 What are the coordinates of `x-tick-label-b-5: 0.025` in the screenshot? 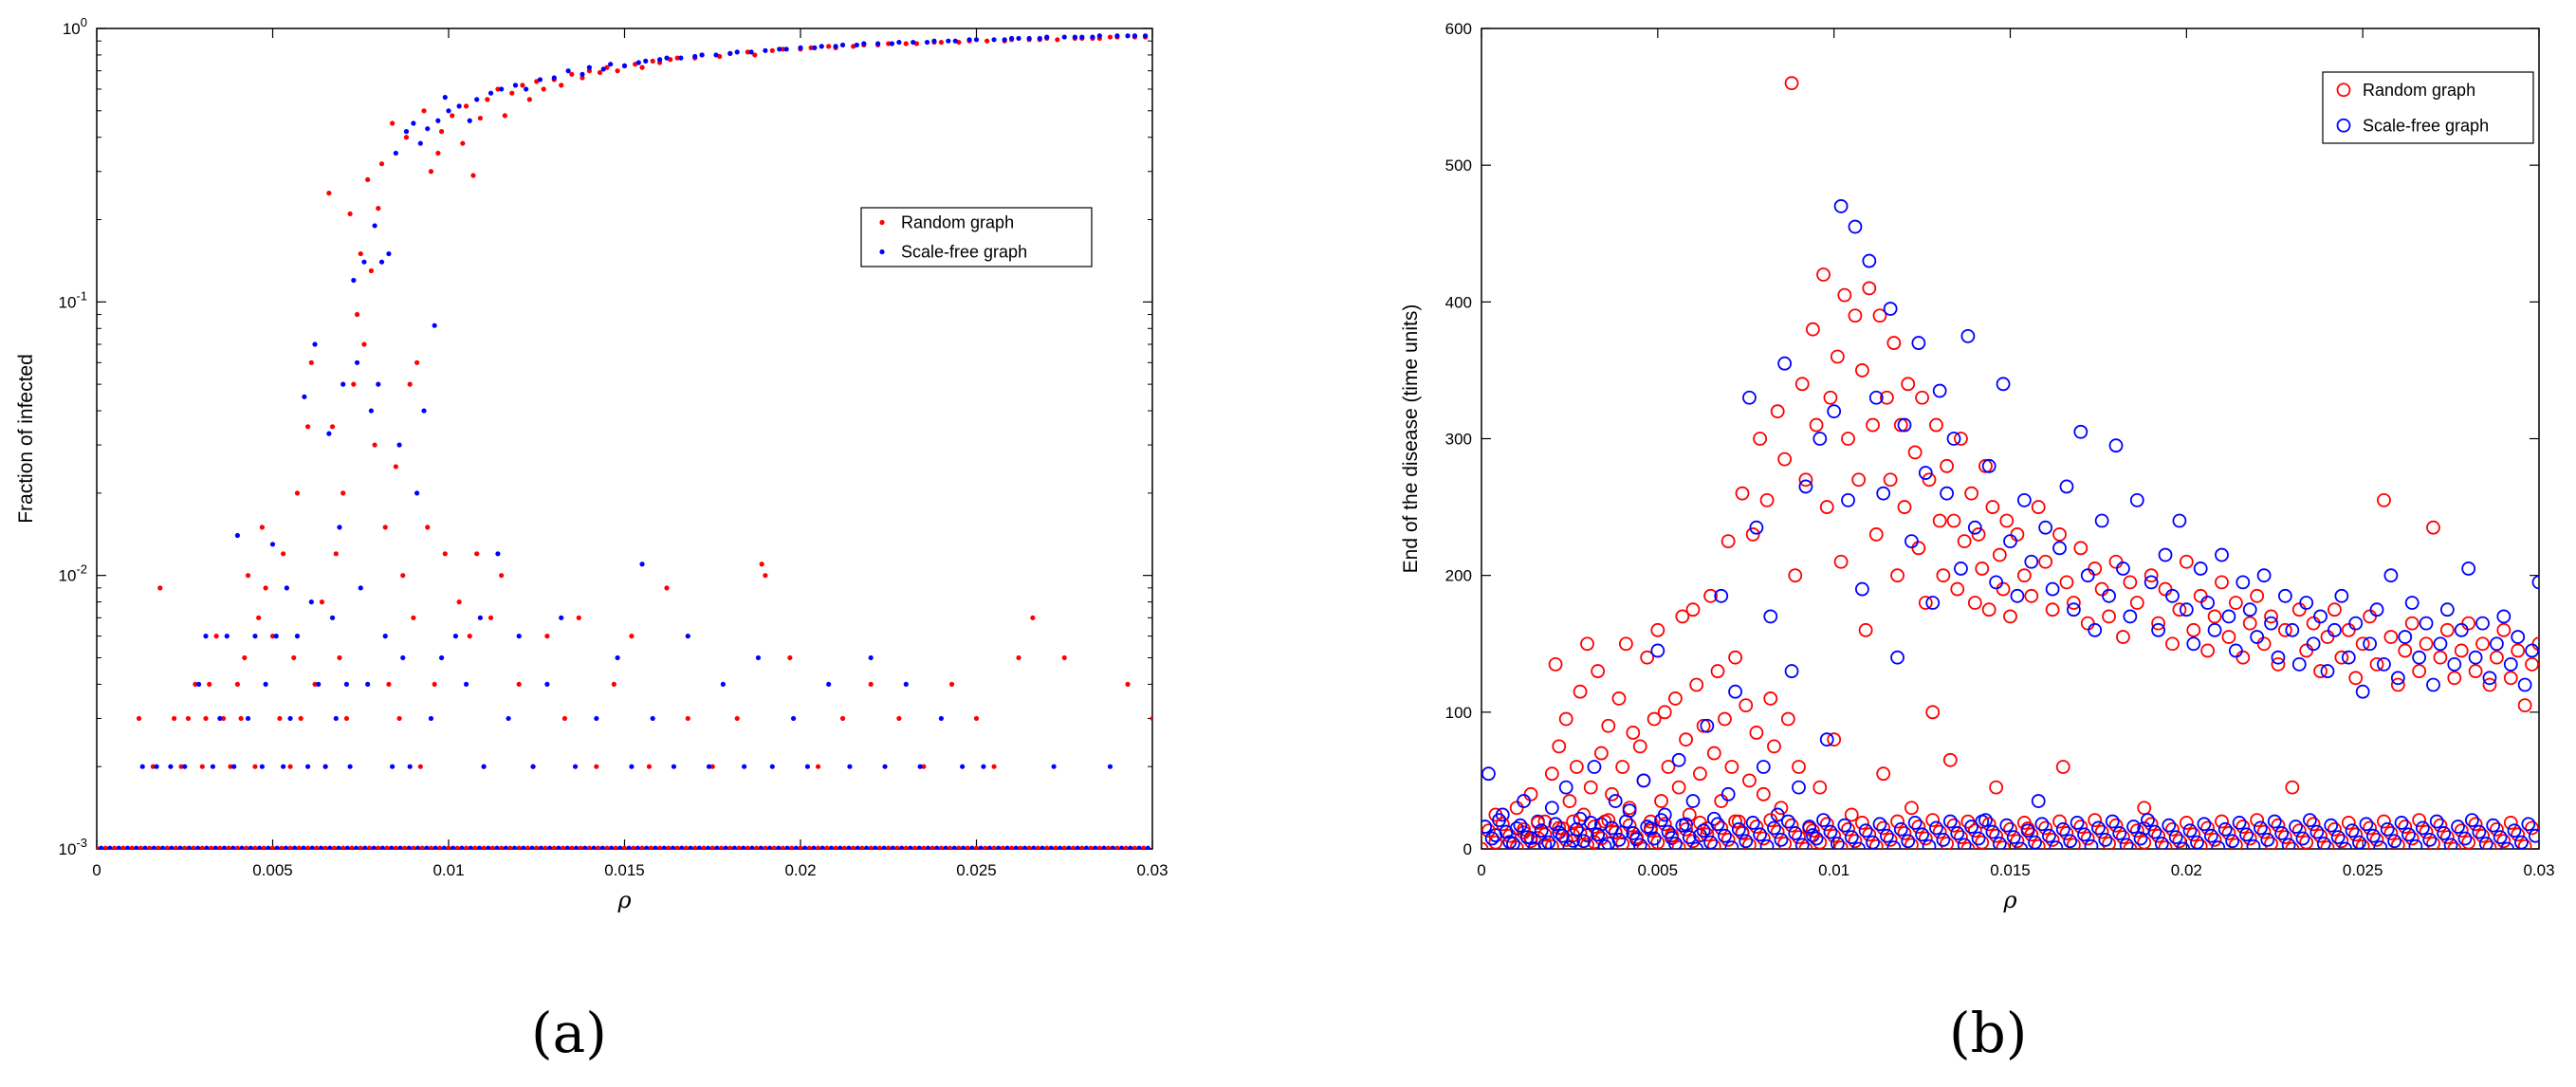 It's located at (2363, 870).